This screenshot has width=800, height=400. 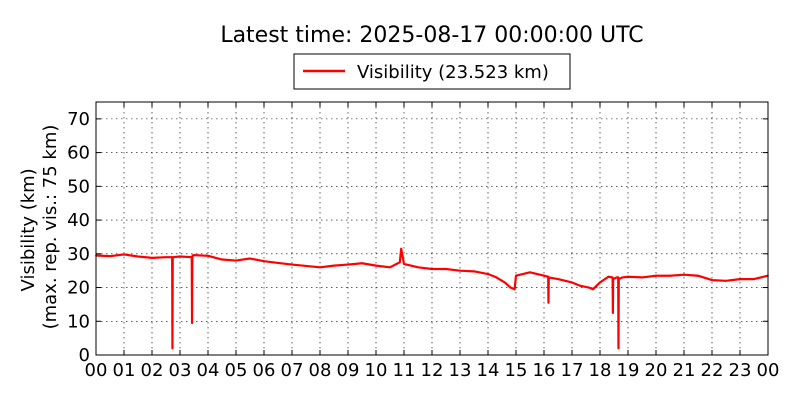 What do you see at coordinates (684, 370) in the screenshot?
I see `x-tick-label: 21` at bounding box center [684, 370].